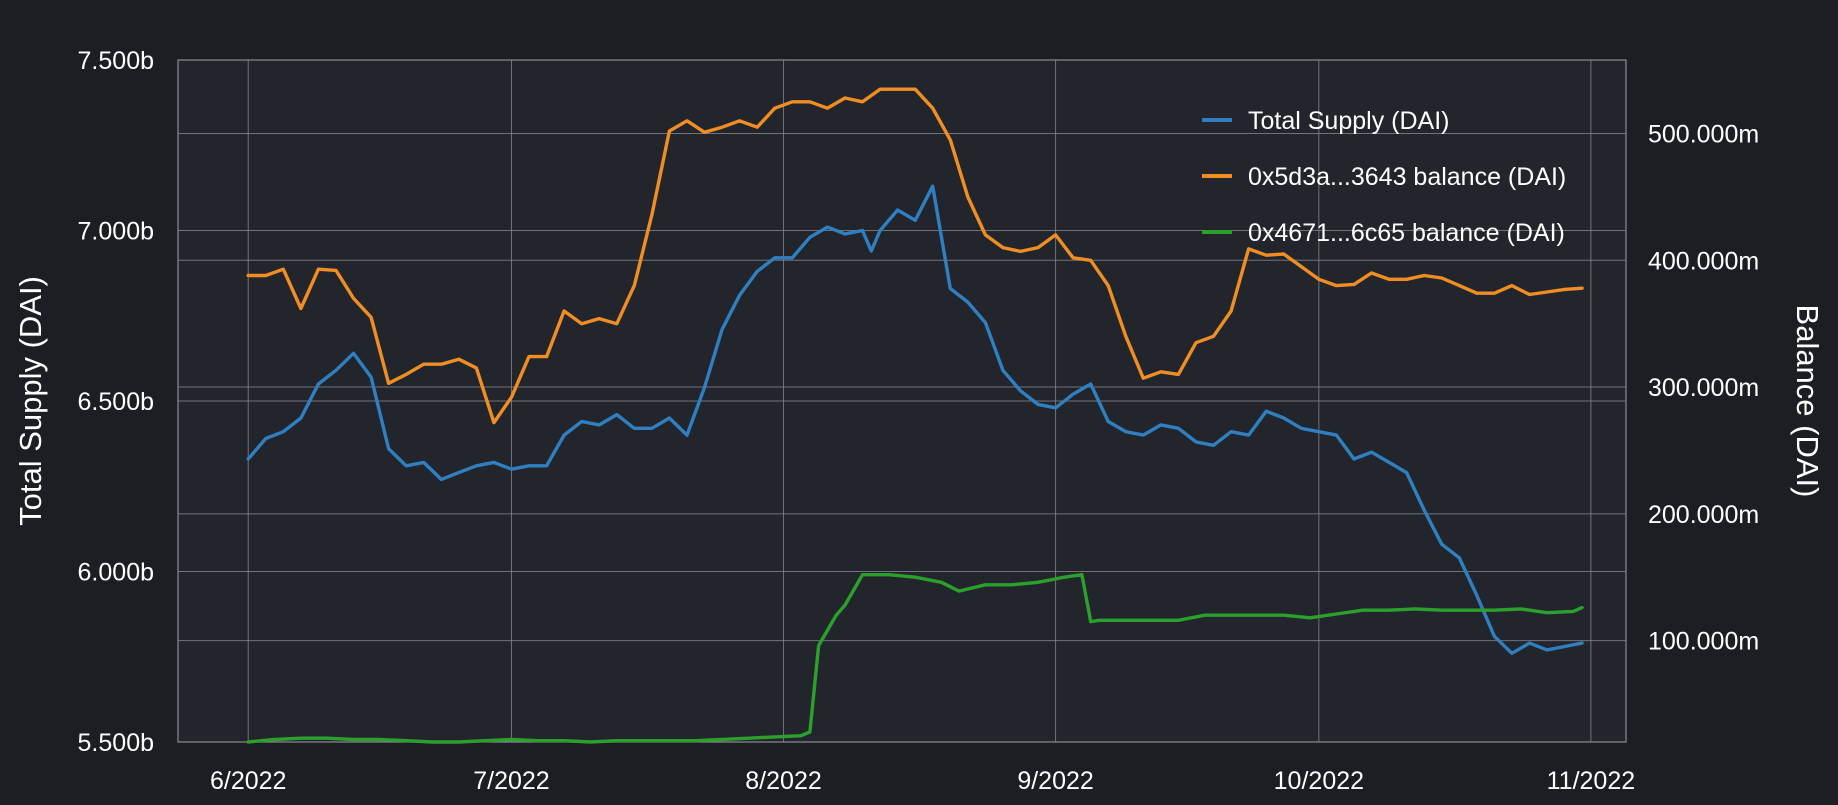  I want to click on y-right-tick-label: 200.000m, so click(1703, 515).